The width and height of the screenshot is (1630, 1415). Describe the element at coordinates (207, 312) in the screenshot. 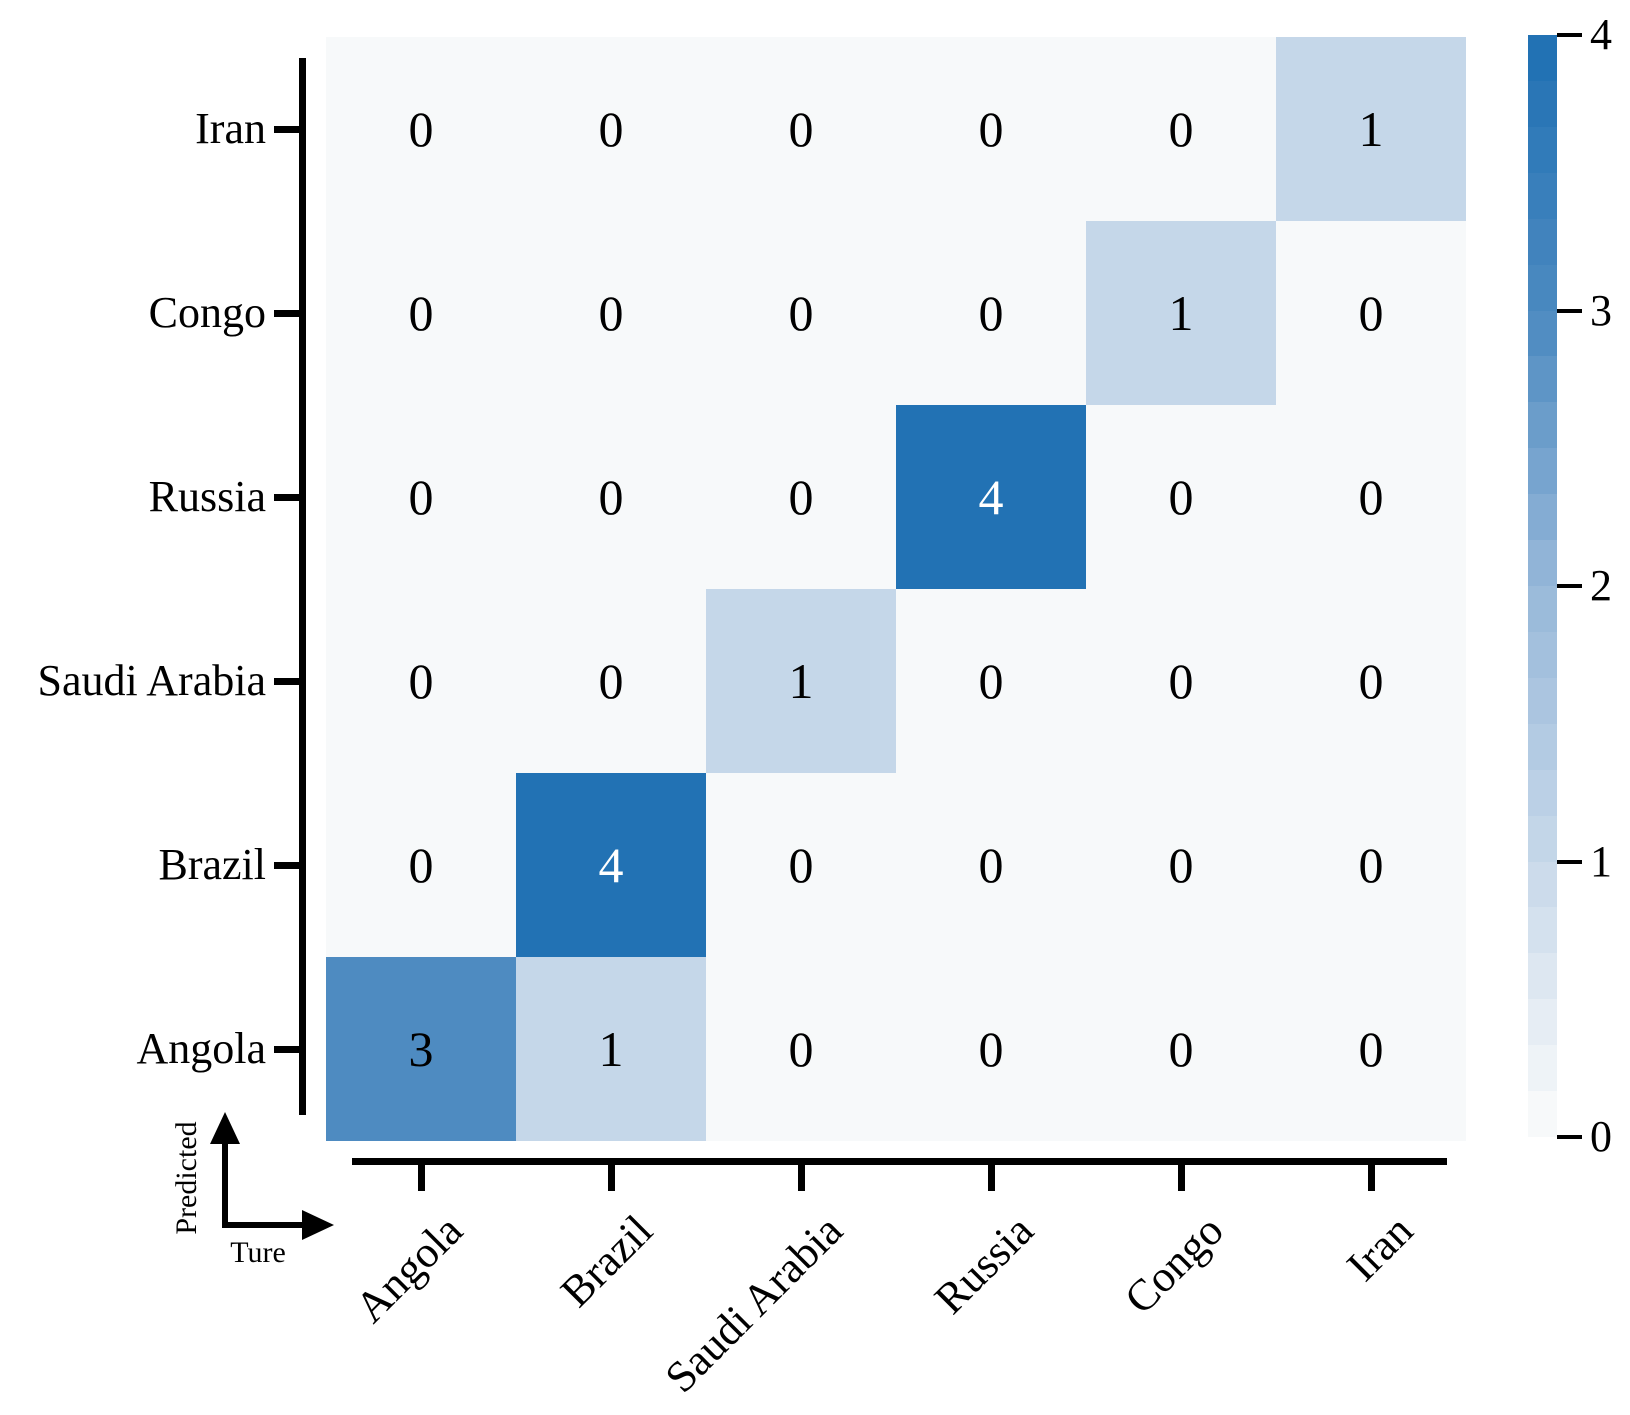

I see `y-axis-tick-label: Congo` at that location.